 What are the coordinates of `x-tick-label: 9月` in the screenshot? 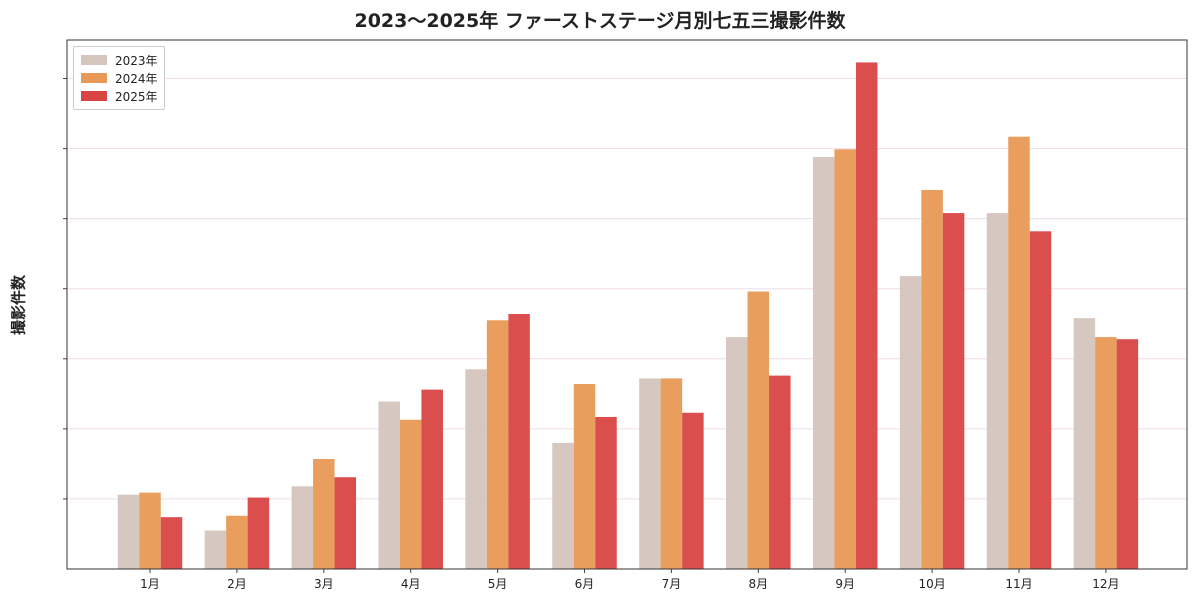 It's located at (845, 584).